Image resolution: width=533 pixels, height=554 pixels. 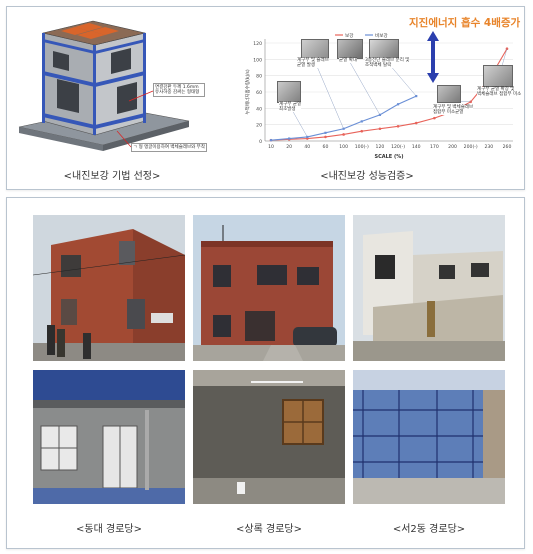 I want to click on photo-dongdae-before, so click(x=109, y=288).